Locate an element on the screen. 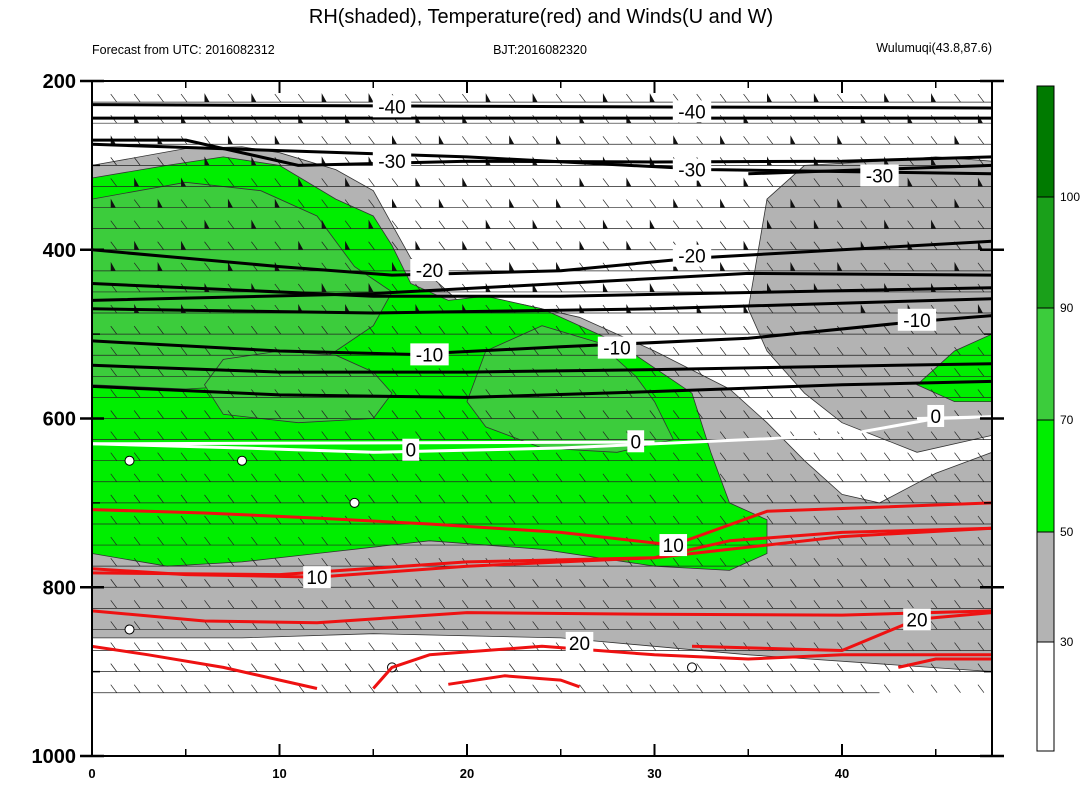 The width and height of the screenshot is (1087, 806). x-tick-label: 30 is located at coordinates (654, 773).